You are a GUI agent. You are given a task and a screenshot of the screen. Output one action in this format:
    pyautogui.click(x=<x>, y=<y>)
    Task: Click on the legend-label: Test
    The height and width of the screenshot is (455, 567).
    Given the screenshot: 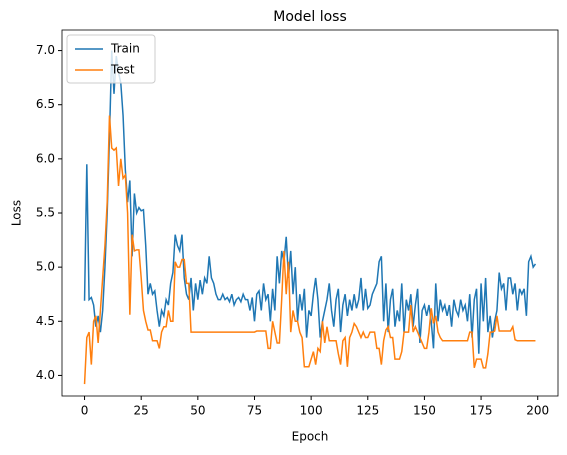 What is the action you would take?
    pyautogui.click(x=122, y=70)
    